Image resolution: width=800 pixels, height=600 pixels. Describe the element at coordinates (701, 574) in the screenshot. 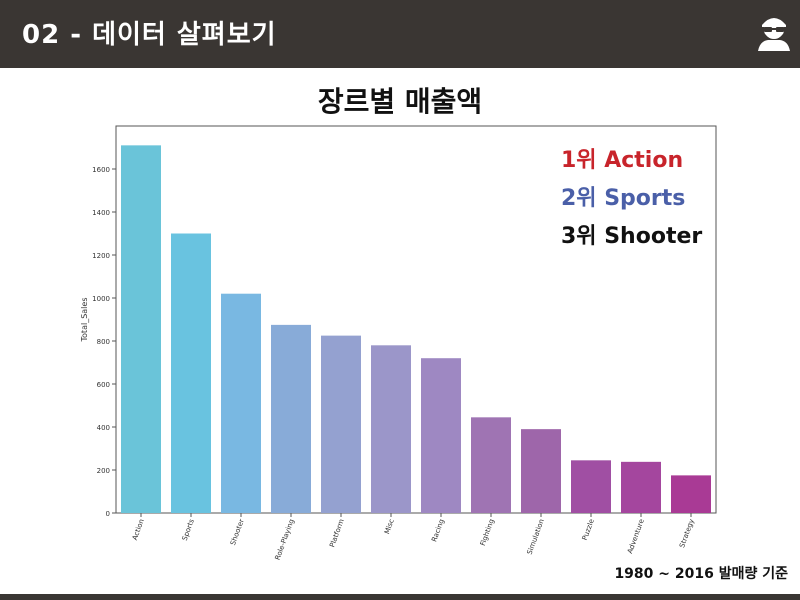

I see `footnote: 1980 ~ 2016 발매량 기준` at that location.